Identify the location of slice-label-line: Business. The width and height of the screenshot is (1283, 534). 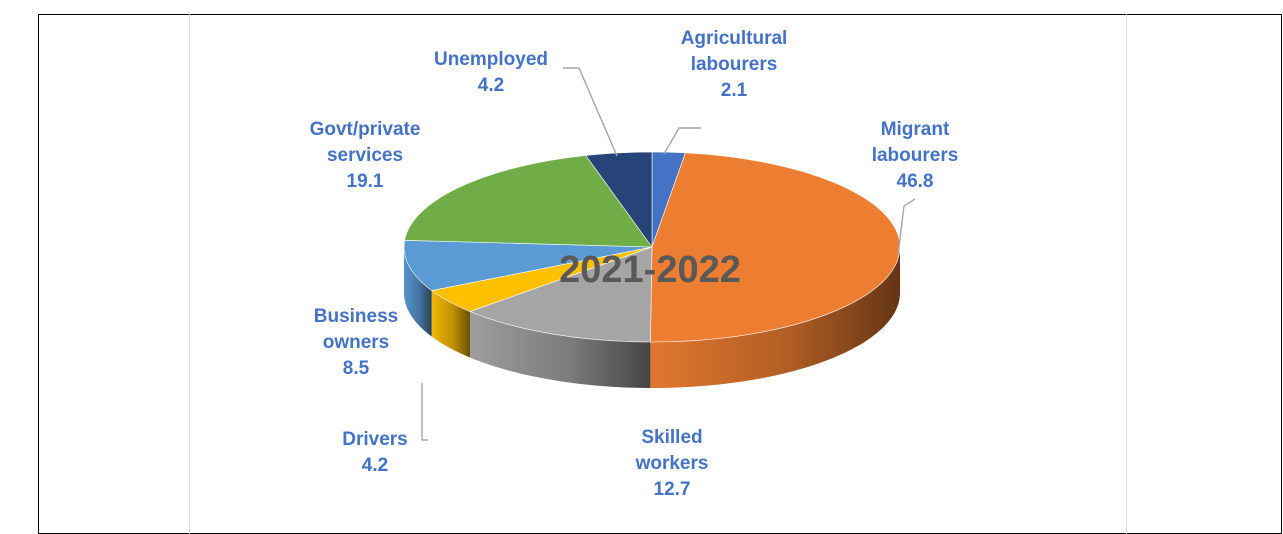
(356, 316).